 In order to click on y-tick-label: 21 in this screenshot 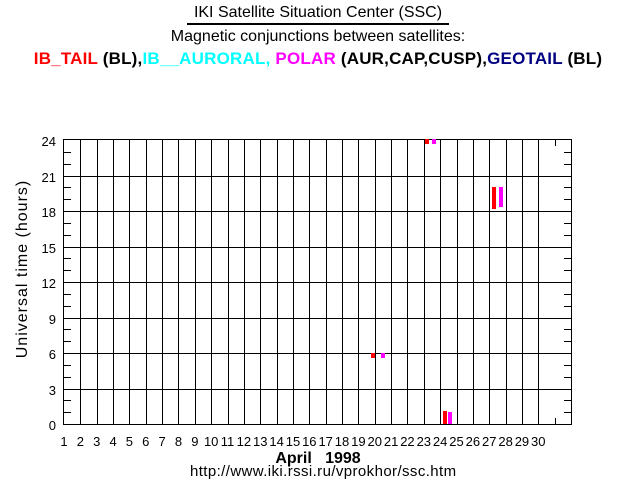, I will do `click(48, 177)`.